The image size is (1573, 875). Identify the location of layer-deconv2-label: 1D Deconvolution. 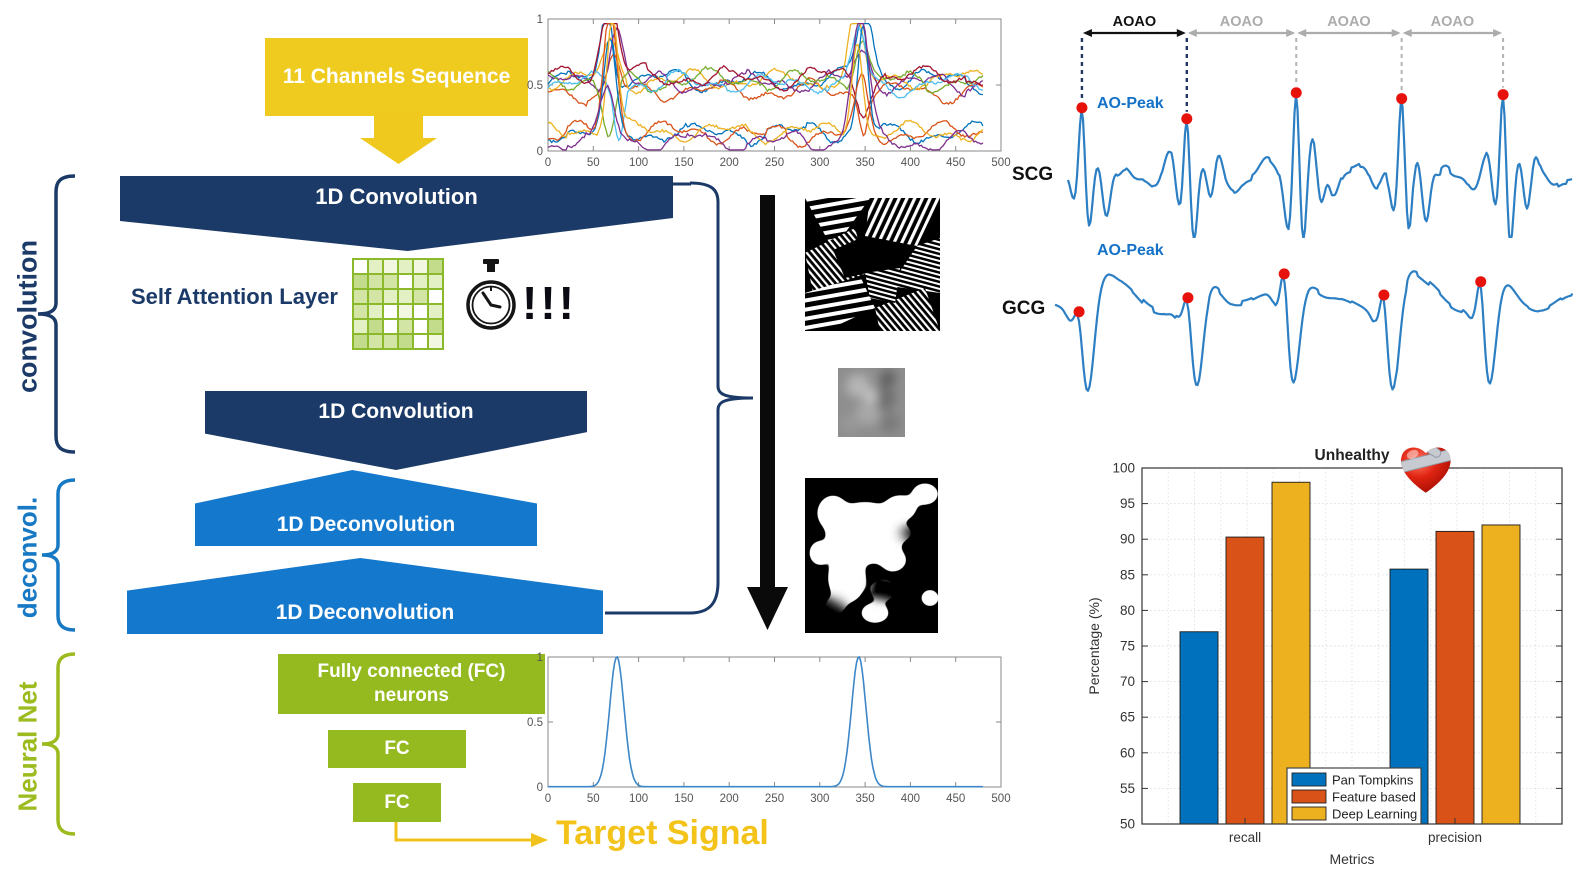
(365, 612).